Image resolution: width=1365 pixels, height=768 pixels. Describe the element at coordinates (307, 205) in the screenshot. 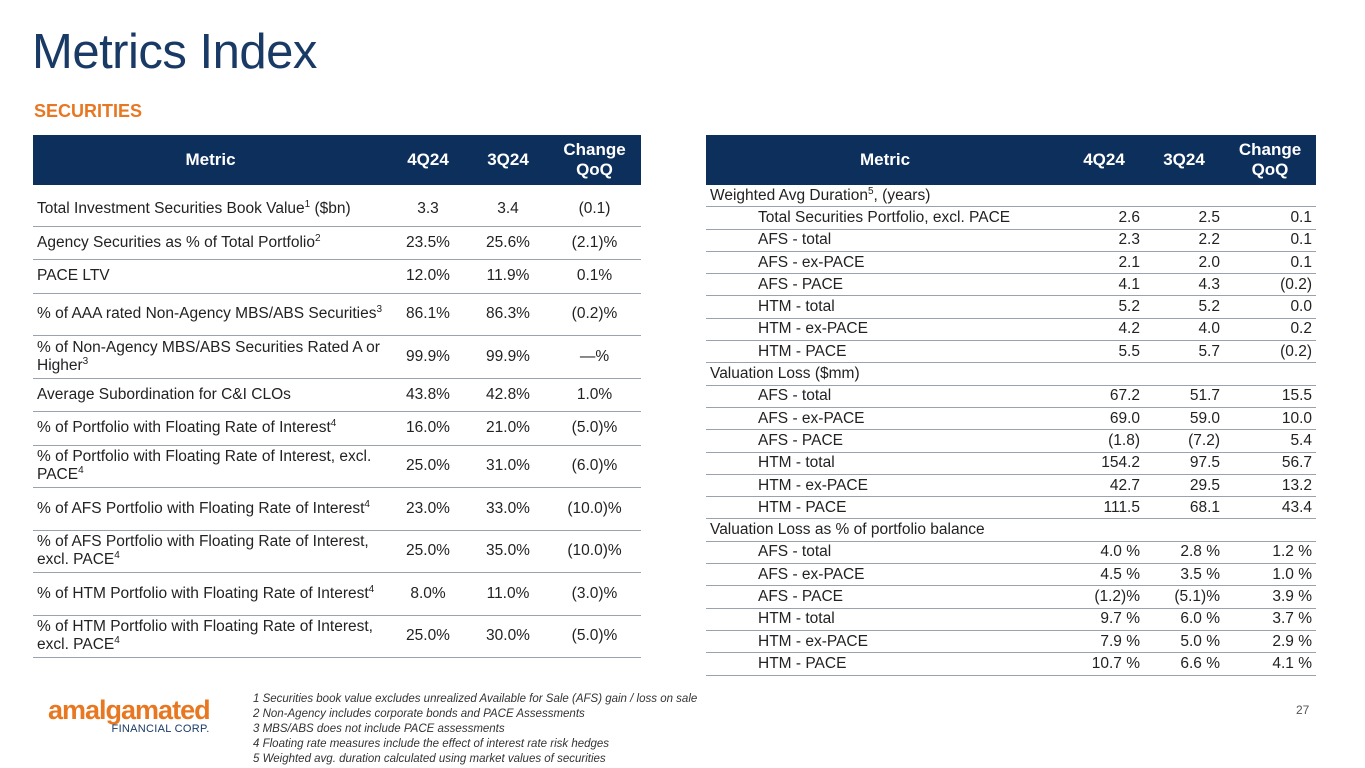

I see `footnote-ref: 1` at that location.